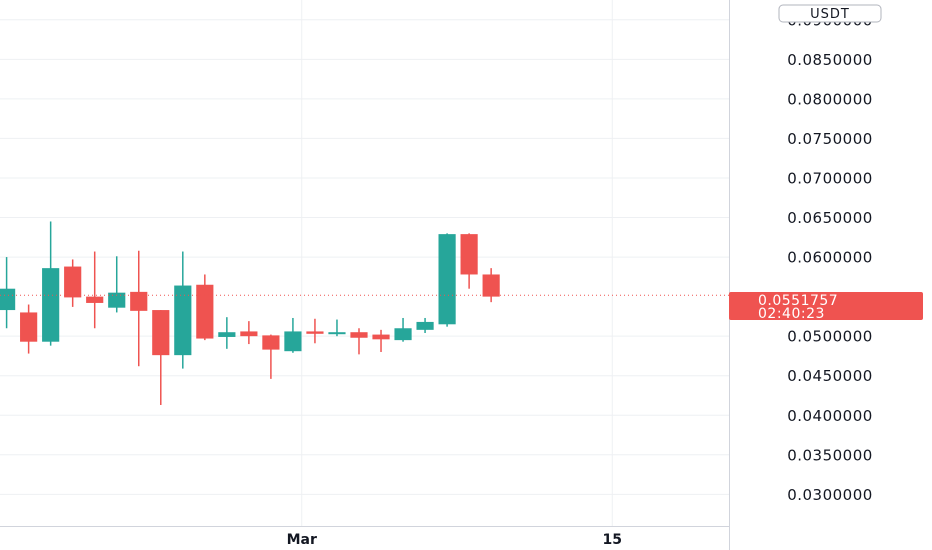 The width and height of the screenshot is (932, 550). What do you see at coordinates (830, 139) in the screenshot?
I see `price-tick-label: 0.0750000` at bounding box center [830, 139].